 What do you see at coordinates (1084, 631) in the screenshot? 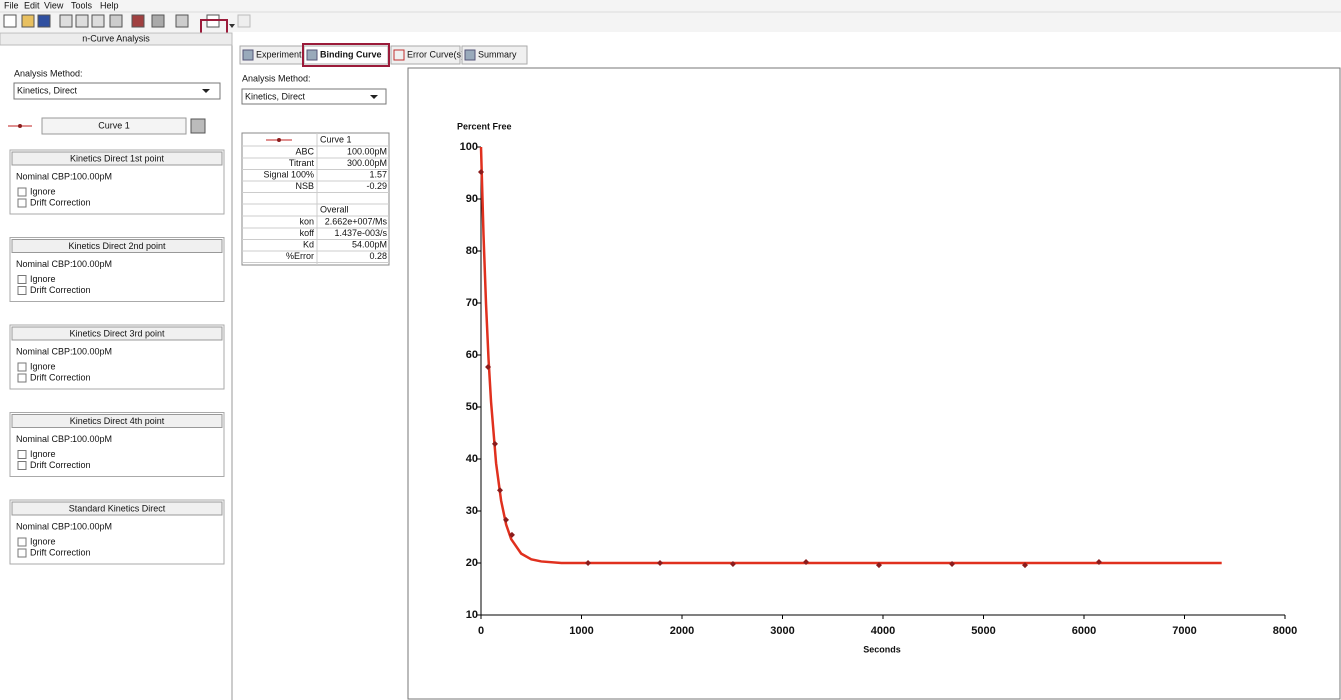
I see `x-tick-label: 6000` at bounding box center [1084, 631].